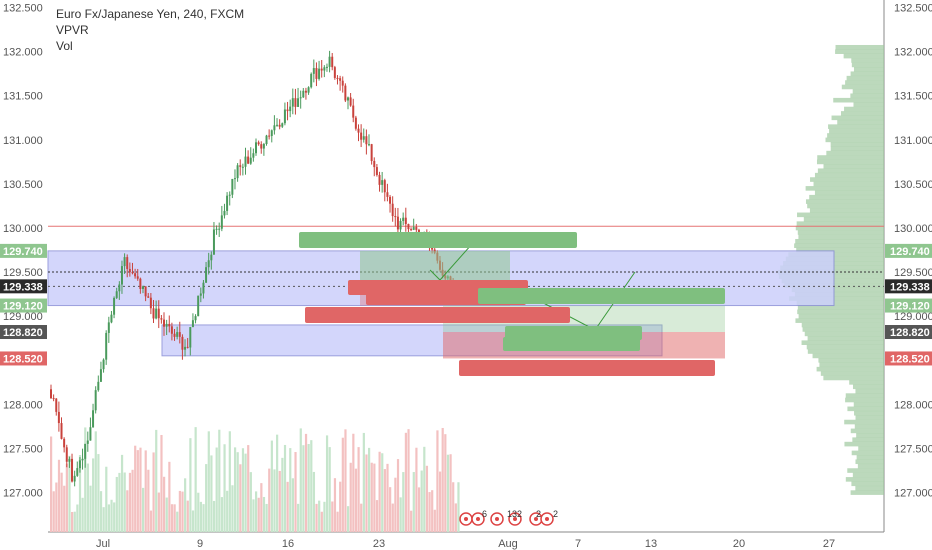 Image resolution: width=932 pixels, height=550 pixels. I want to click on symbol-title: Euro Fx/Japanese Yen, 240, FXCM, so click(150, 14).